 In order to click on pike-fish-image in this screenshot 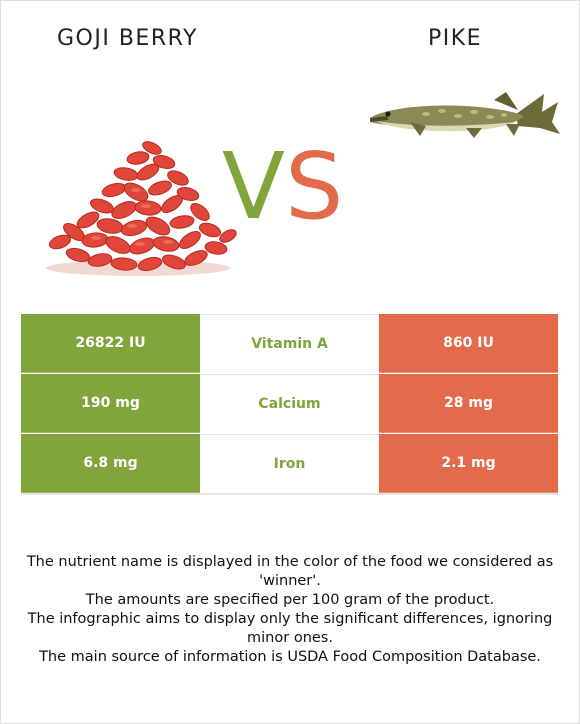, I will do `click(465, 115)`.